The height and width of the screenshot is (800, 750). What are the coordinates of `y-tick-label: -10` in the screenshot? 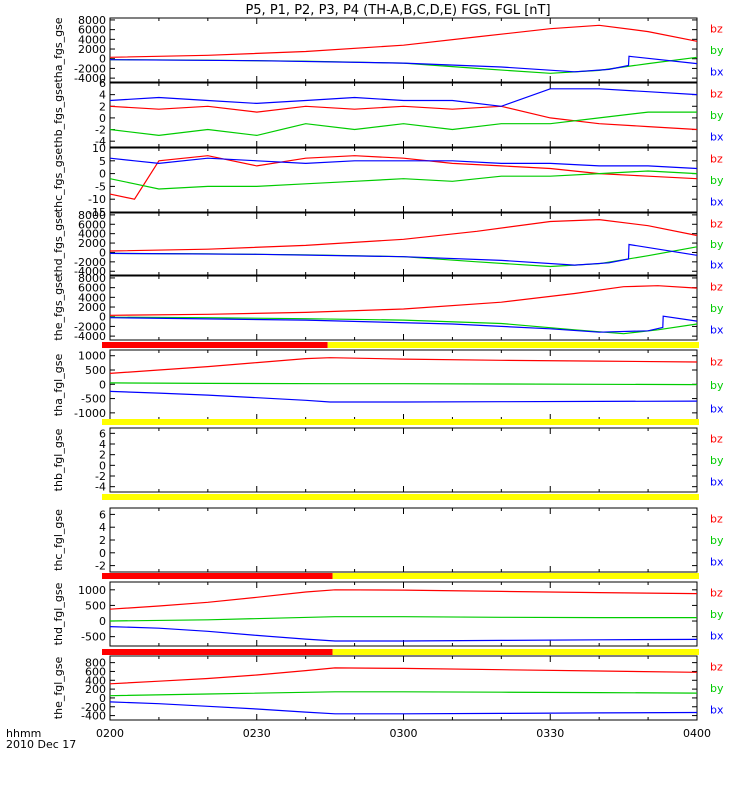 It's located at (97, 199).